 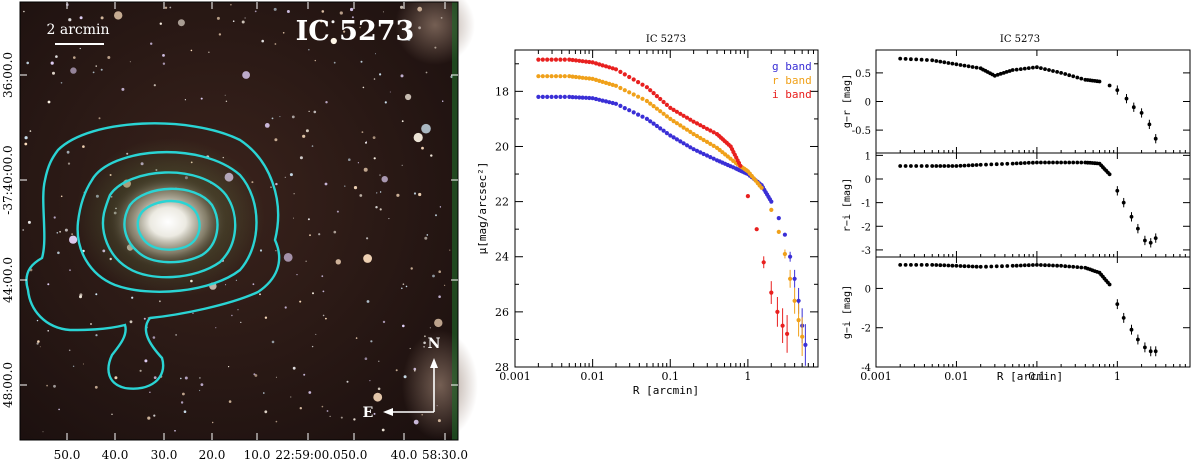 I want to click on col-y-tick-label: 0, so click(x=868, y=103).